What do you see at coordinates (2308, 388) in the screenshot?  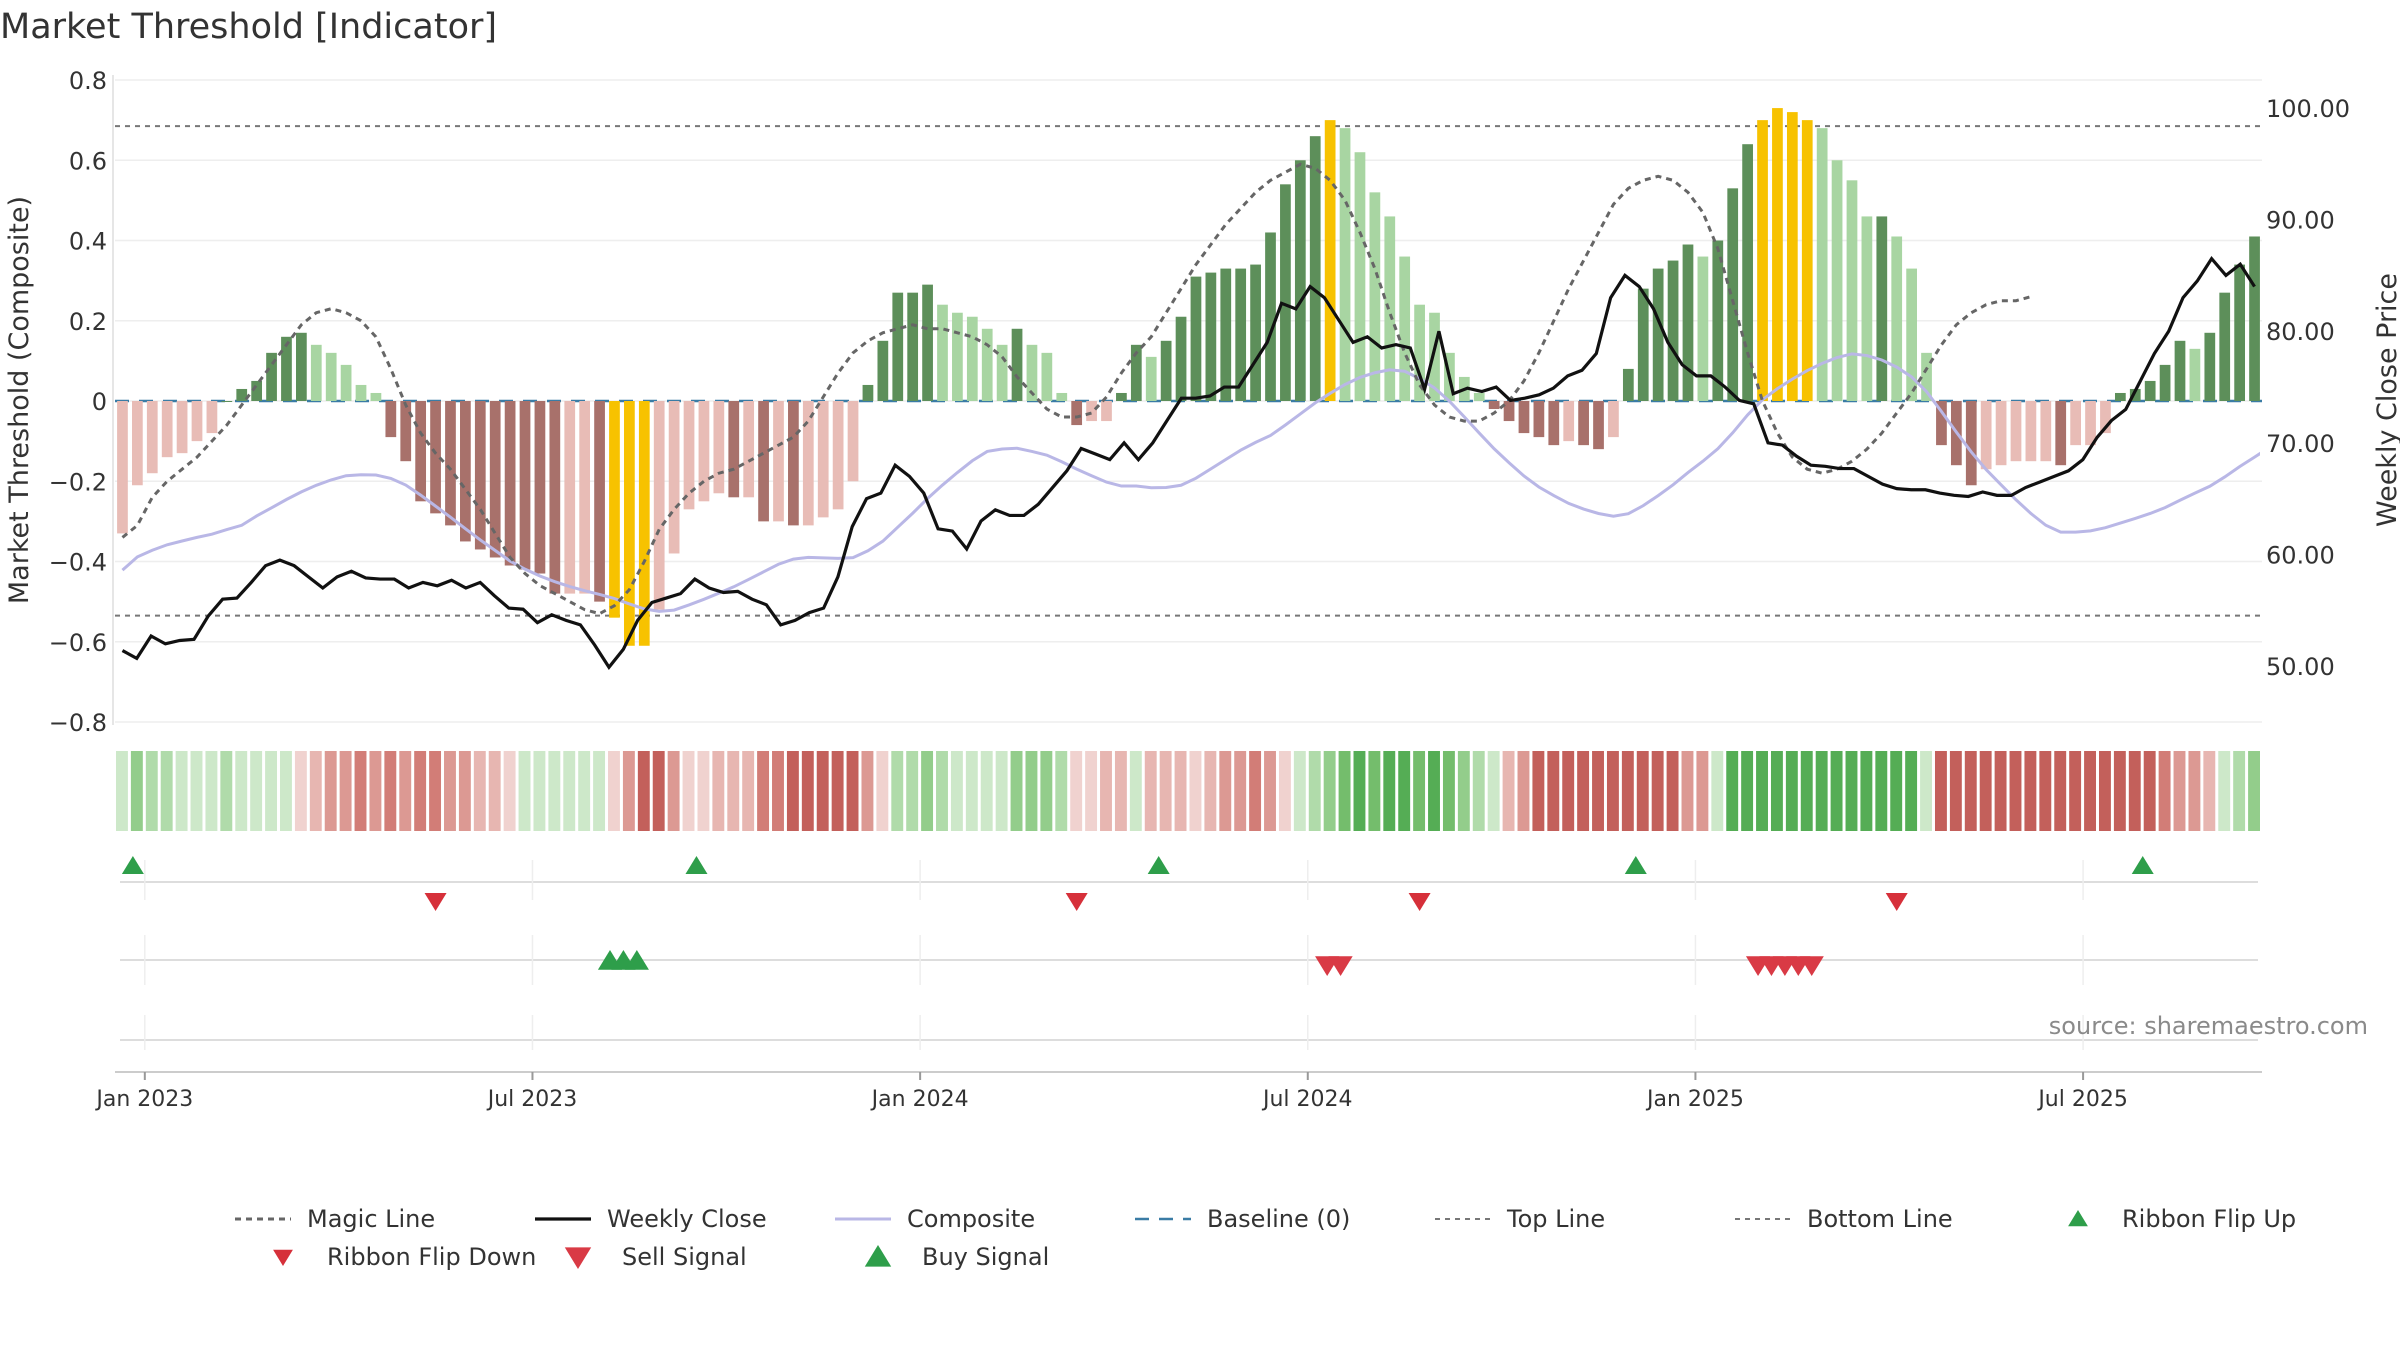 I see `right-y-ticks: 100.00 90.00 80.00 70.00 60.00 50.00` at bounding box center [2308, 388].